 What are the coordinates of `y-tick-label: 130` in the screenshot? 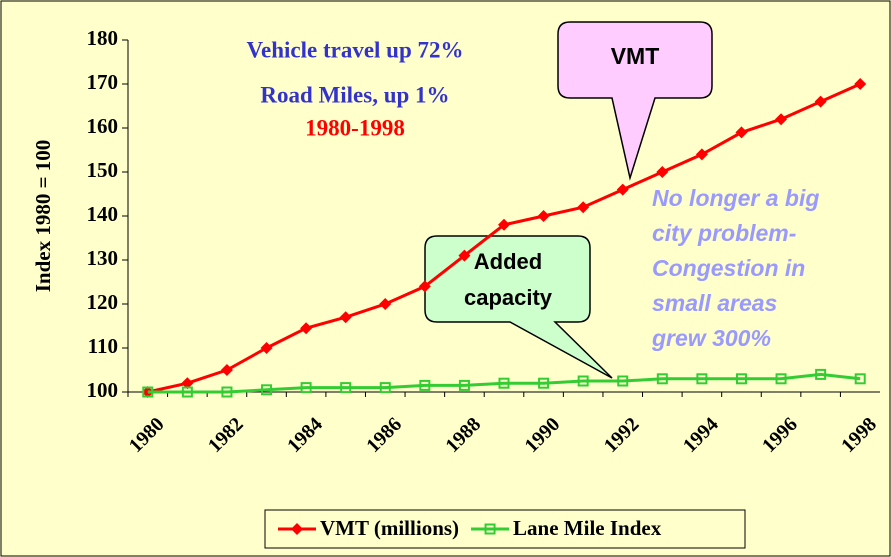 It's located at (103, 258).